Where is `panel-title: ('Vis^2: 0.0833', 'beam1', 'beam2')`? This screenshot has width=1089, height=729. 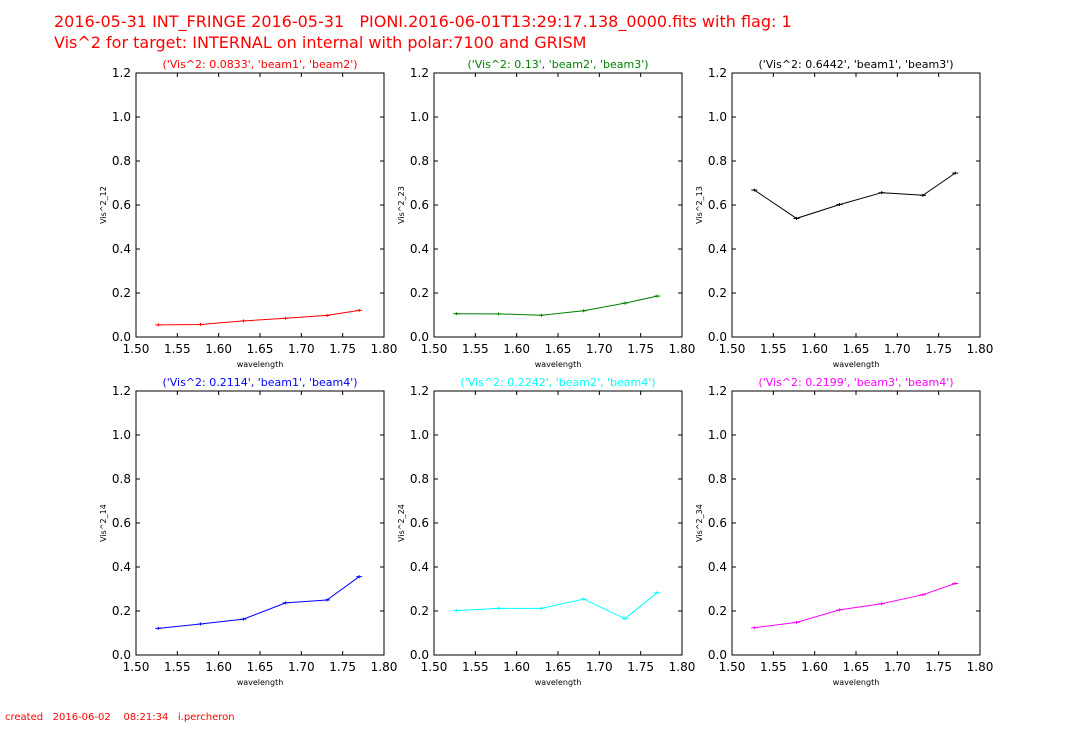 panel-title: ('Vis^2: 0.0833', 'beam1', 'beam2') is located at coordinates (259, 64).